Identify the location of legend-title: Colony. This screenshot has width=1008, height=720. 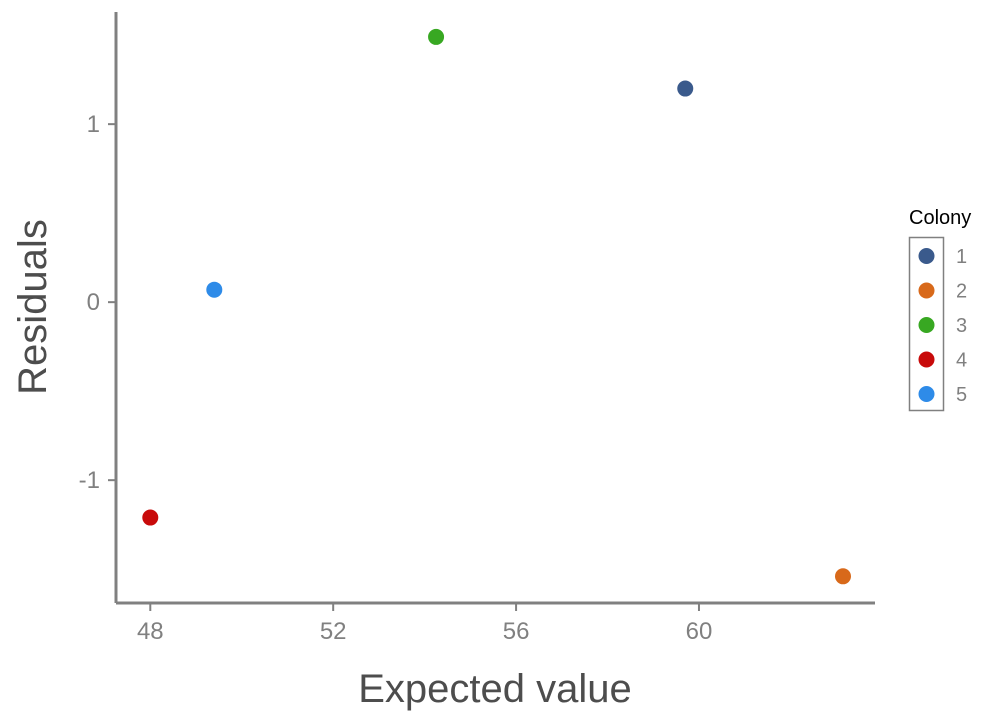
(940, 218).